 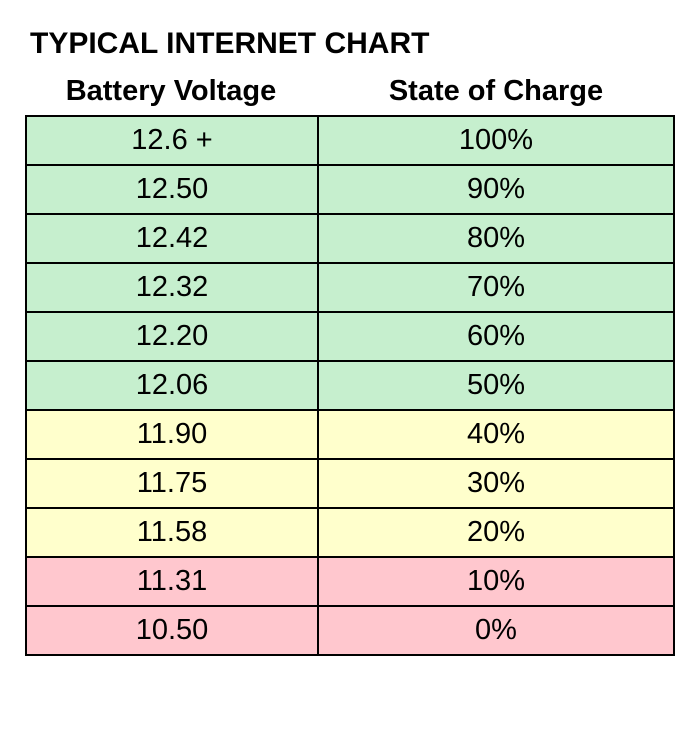 What do you see at coordinates (172, 581) in the screenshot?
I see `voltage-cell: 11.31` at bounding box center [172, 581].